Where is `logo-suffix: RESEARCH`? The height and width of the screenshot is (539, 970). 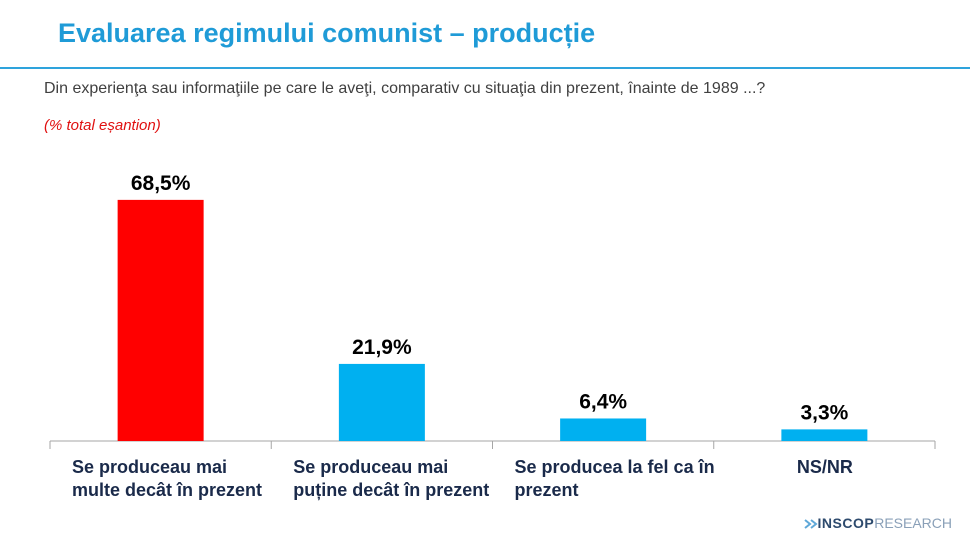 logo-suffix: RESEARCH is located at coordinates (913, 523).